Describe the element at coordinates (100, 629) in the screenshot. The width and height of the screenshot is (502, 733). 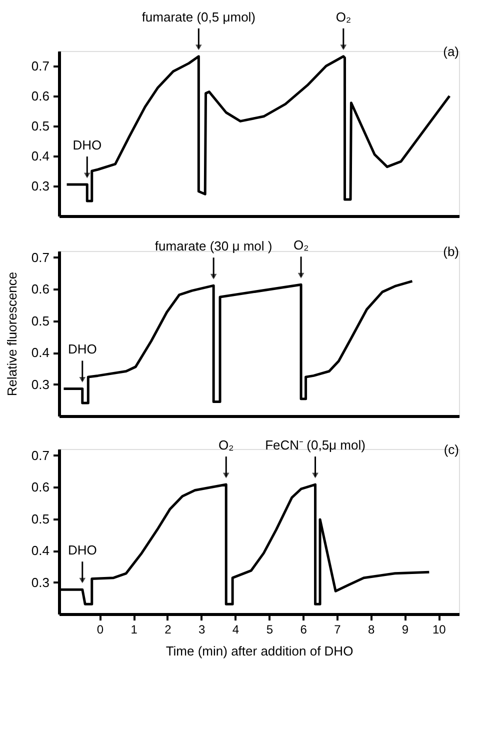
I see `x-tick-label: 0` at that location.